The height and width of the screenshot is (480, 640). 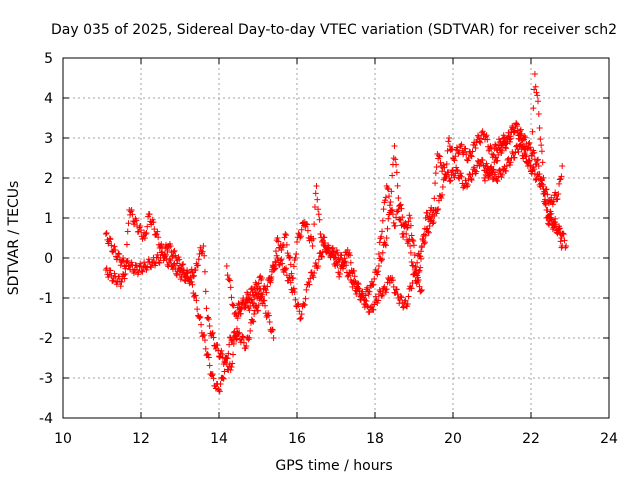 What do you see at coordinates (333, 466) in the screenshot?
I see `x-axis-label: GPS time / hours` at bounding box center [333, 466].